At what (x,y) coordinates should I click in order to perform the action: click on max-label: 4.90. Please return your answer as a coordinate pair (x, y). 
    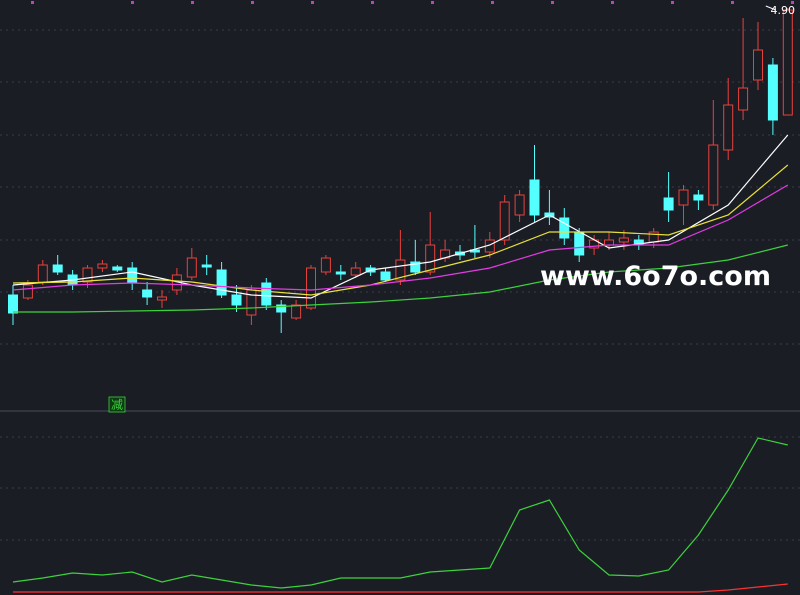
    Looking at the image, I should click on (783, 10).